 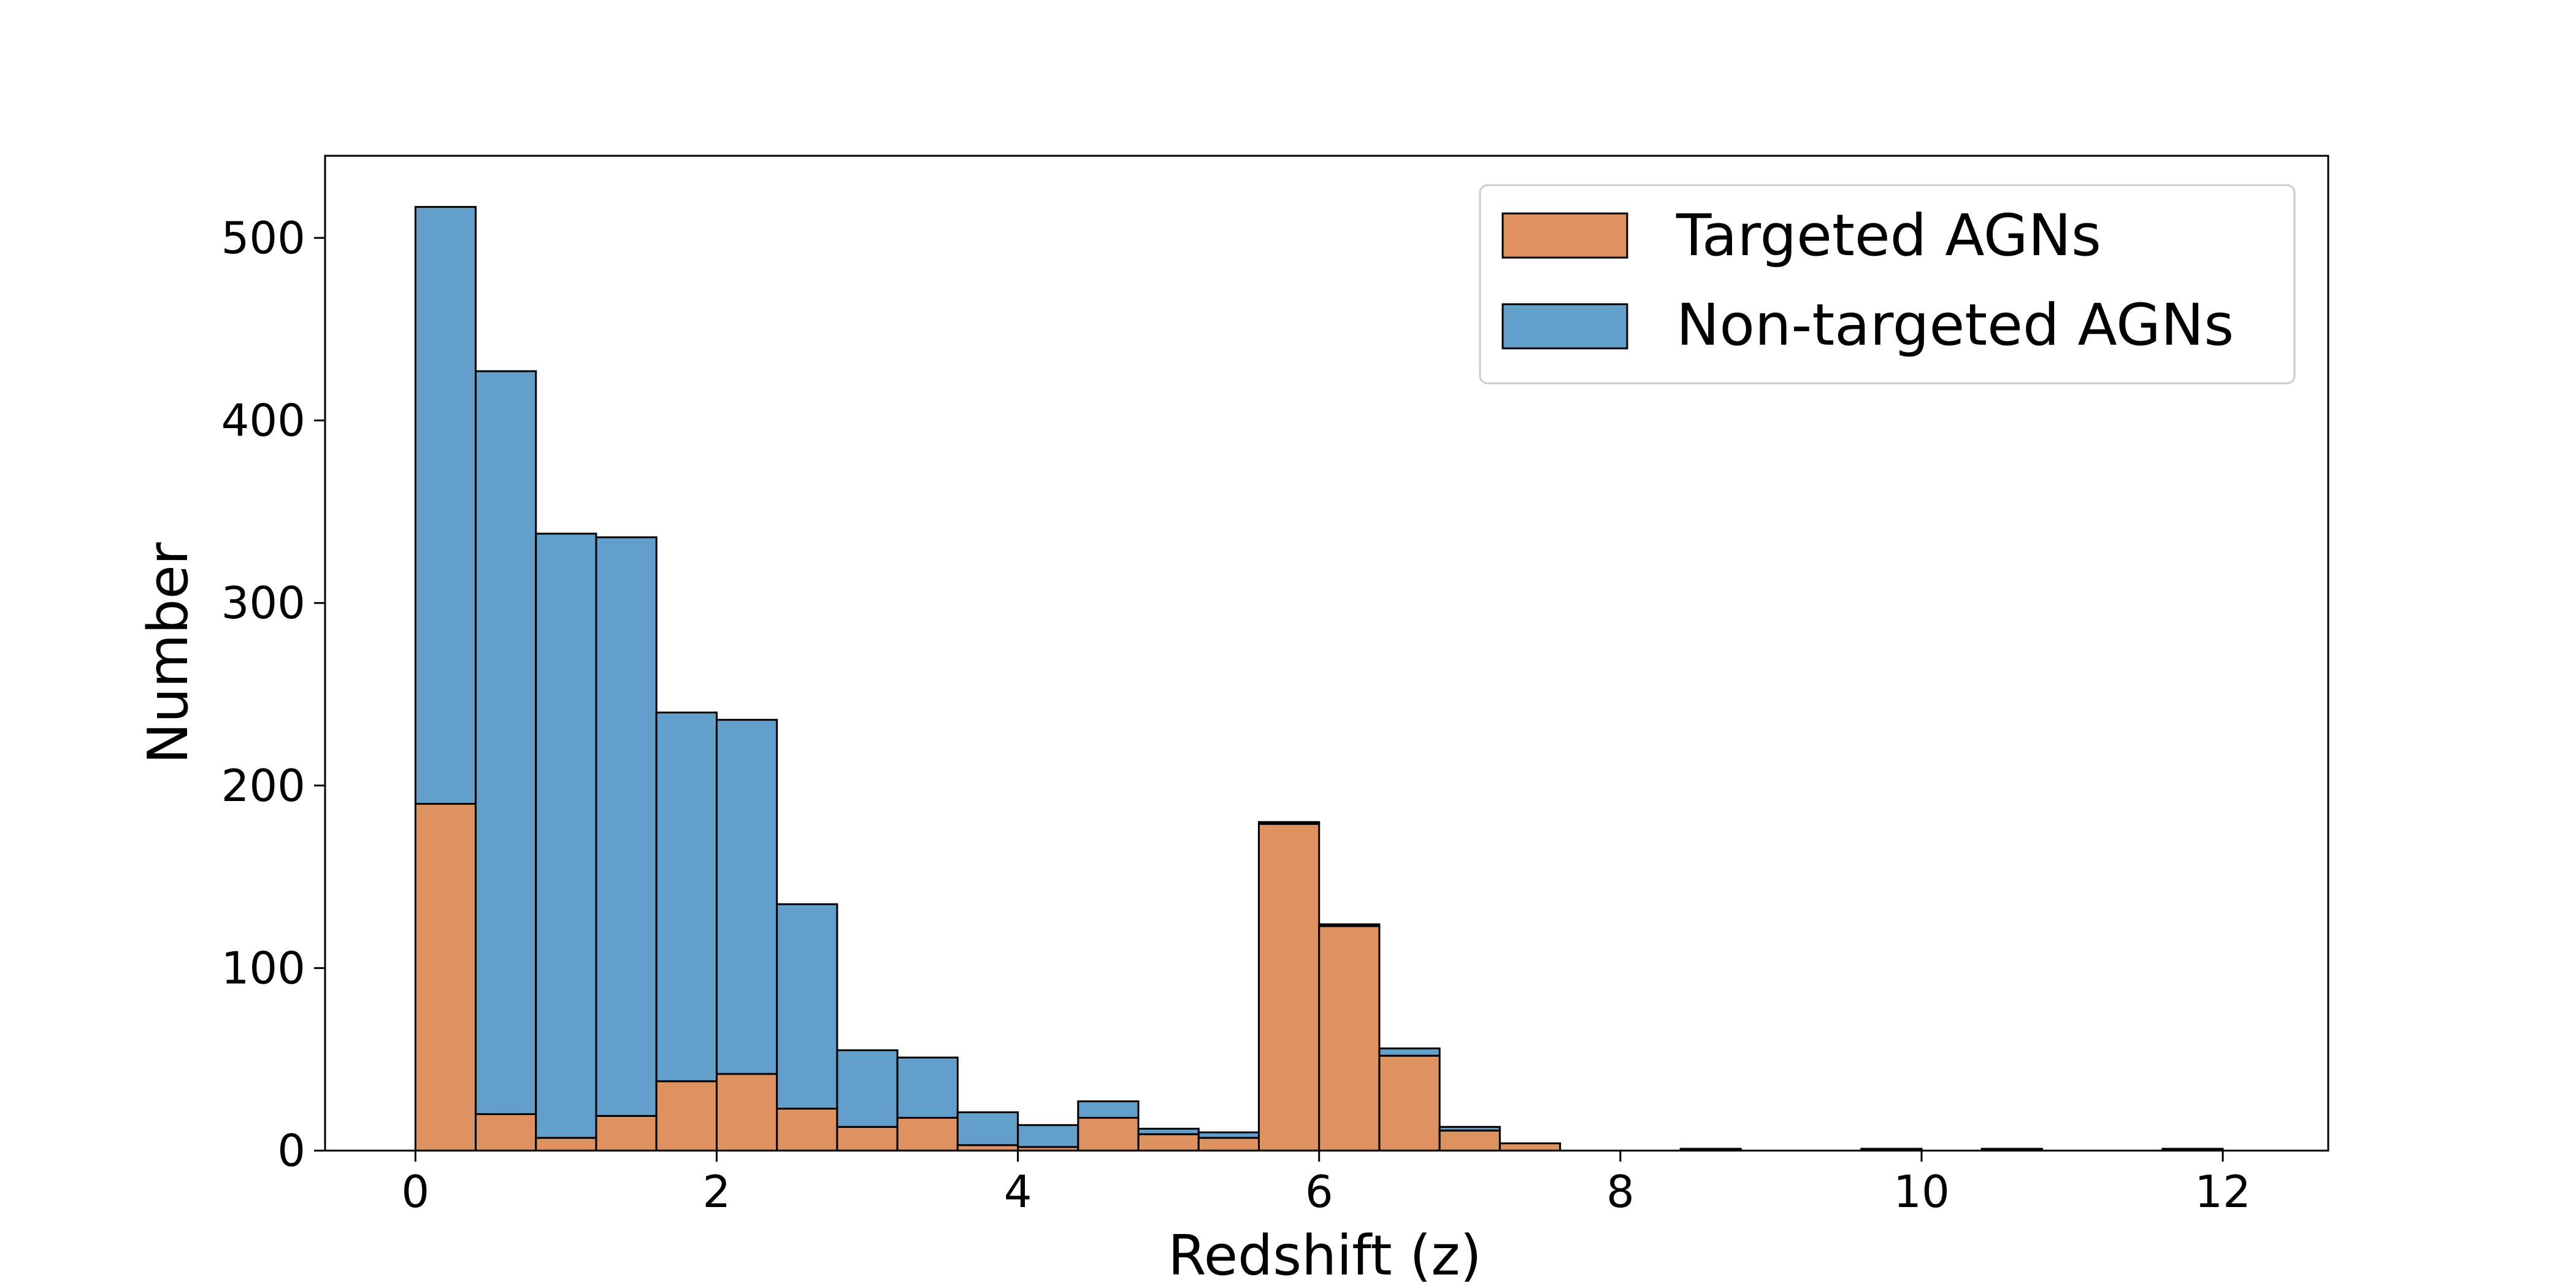 I want to click on y-axis-ticks: 0 100 200 300 400 500, so click(x=273, y=694).